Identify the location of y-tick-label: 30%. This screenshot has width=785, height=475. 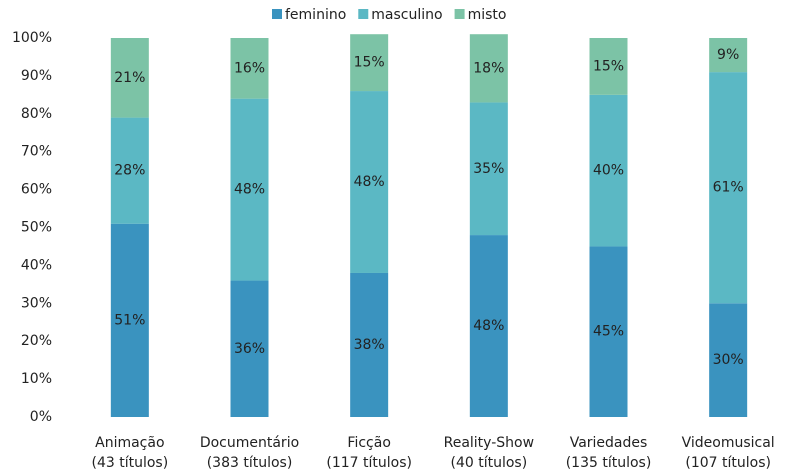
(36, 303).